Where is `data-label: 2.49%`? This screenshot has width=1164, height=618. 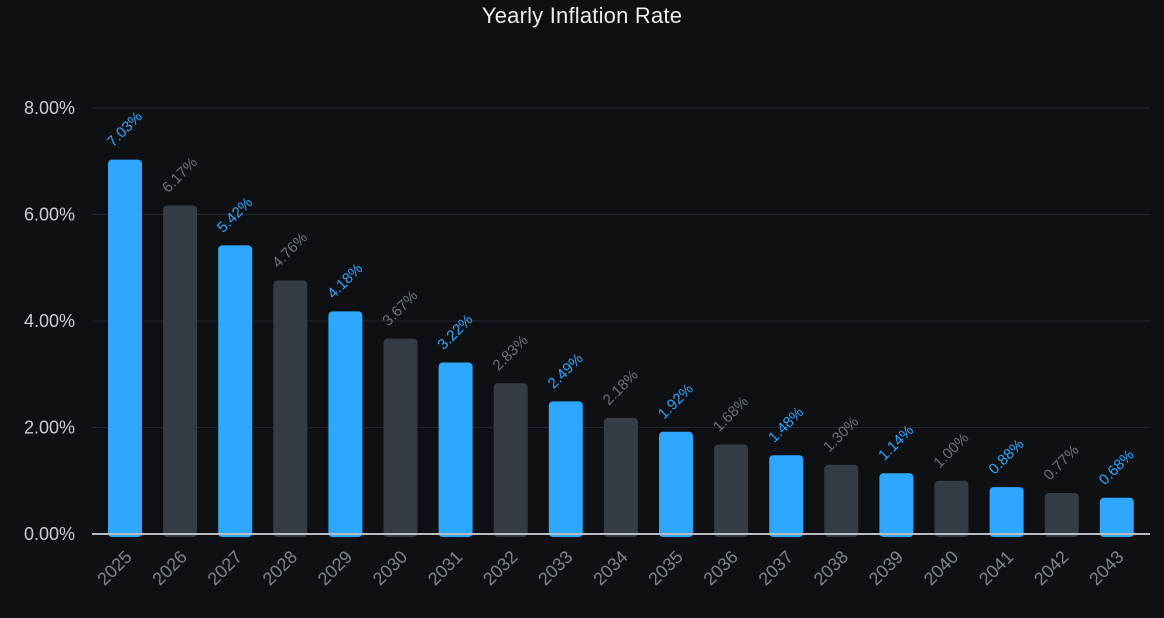
data-label: 2.49% is located at coordinates (566, 371).